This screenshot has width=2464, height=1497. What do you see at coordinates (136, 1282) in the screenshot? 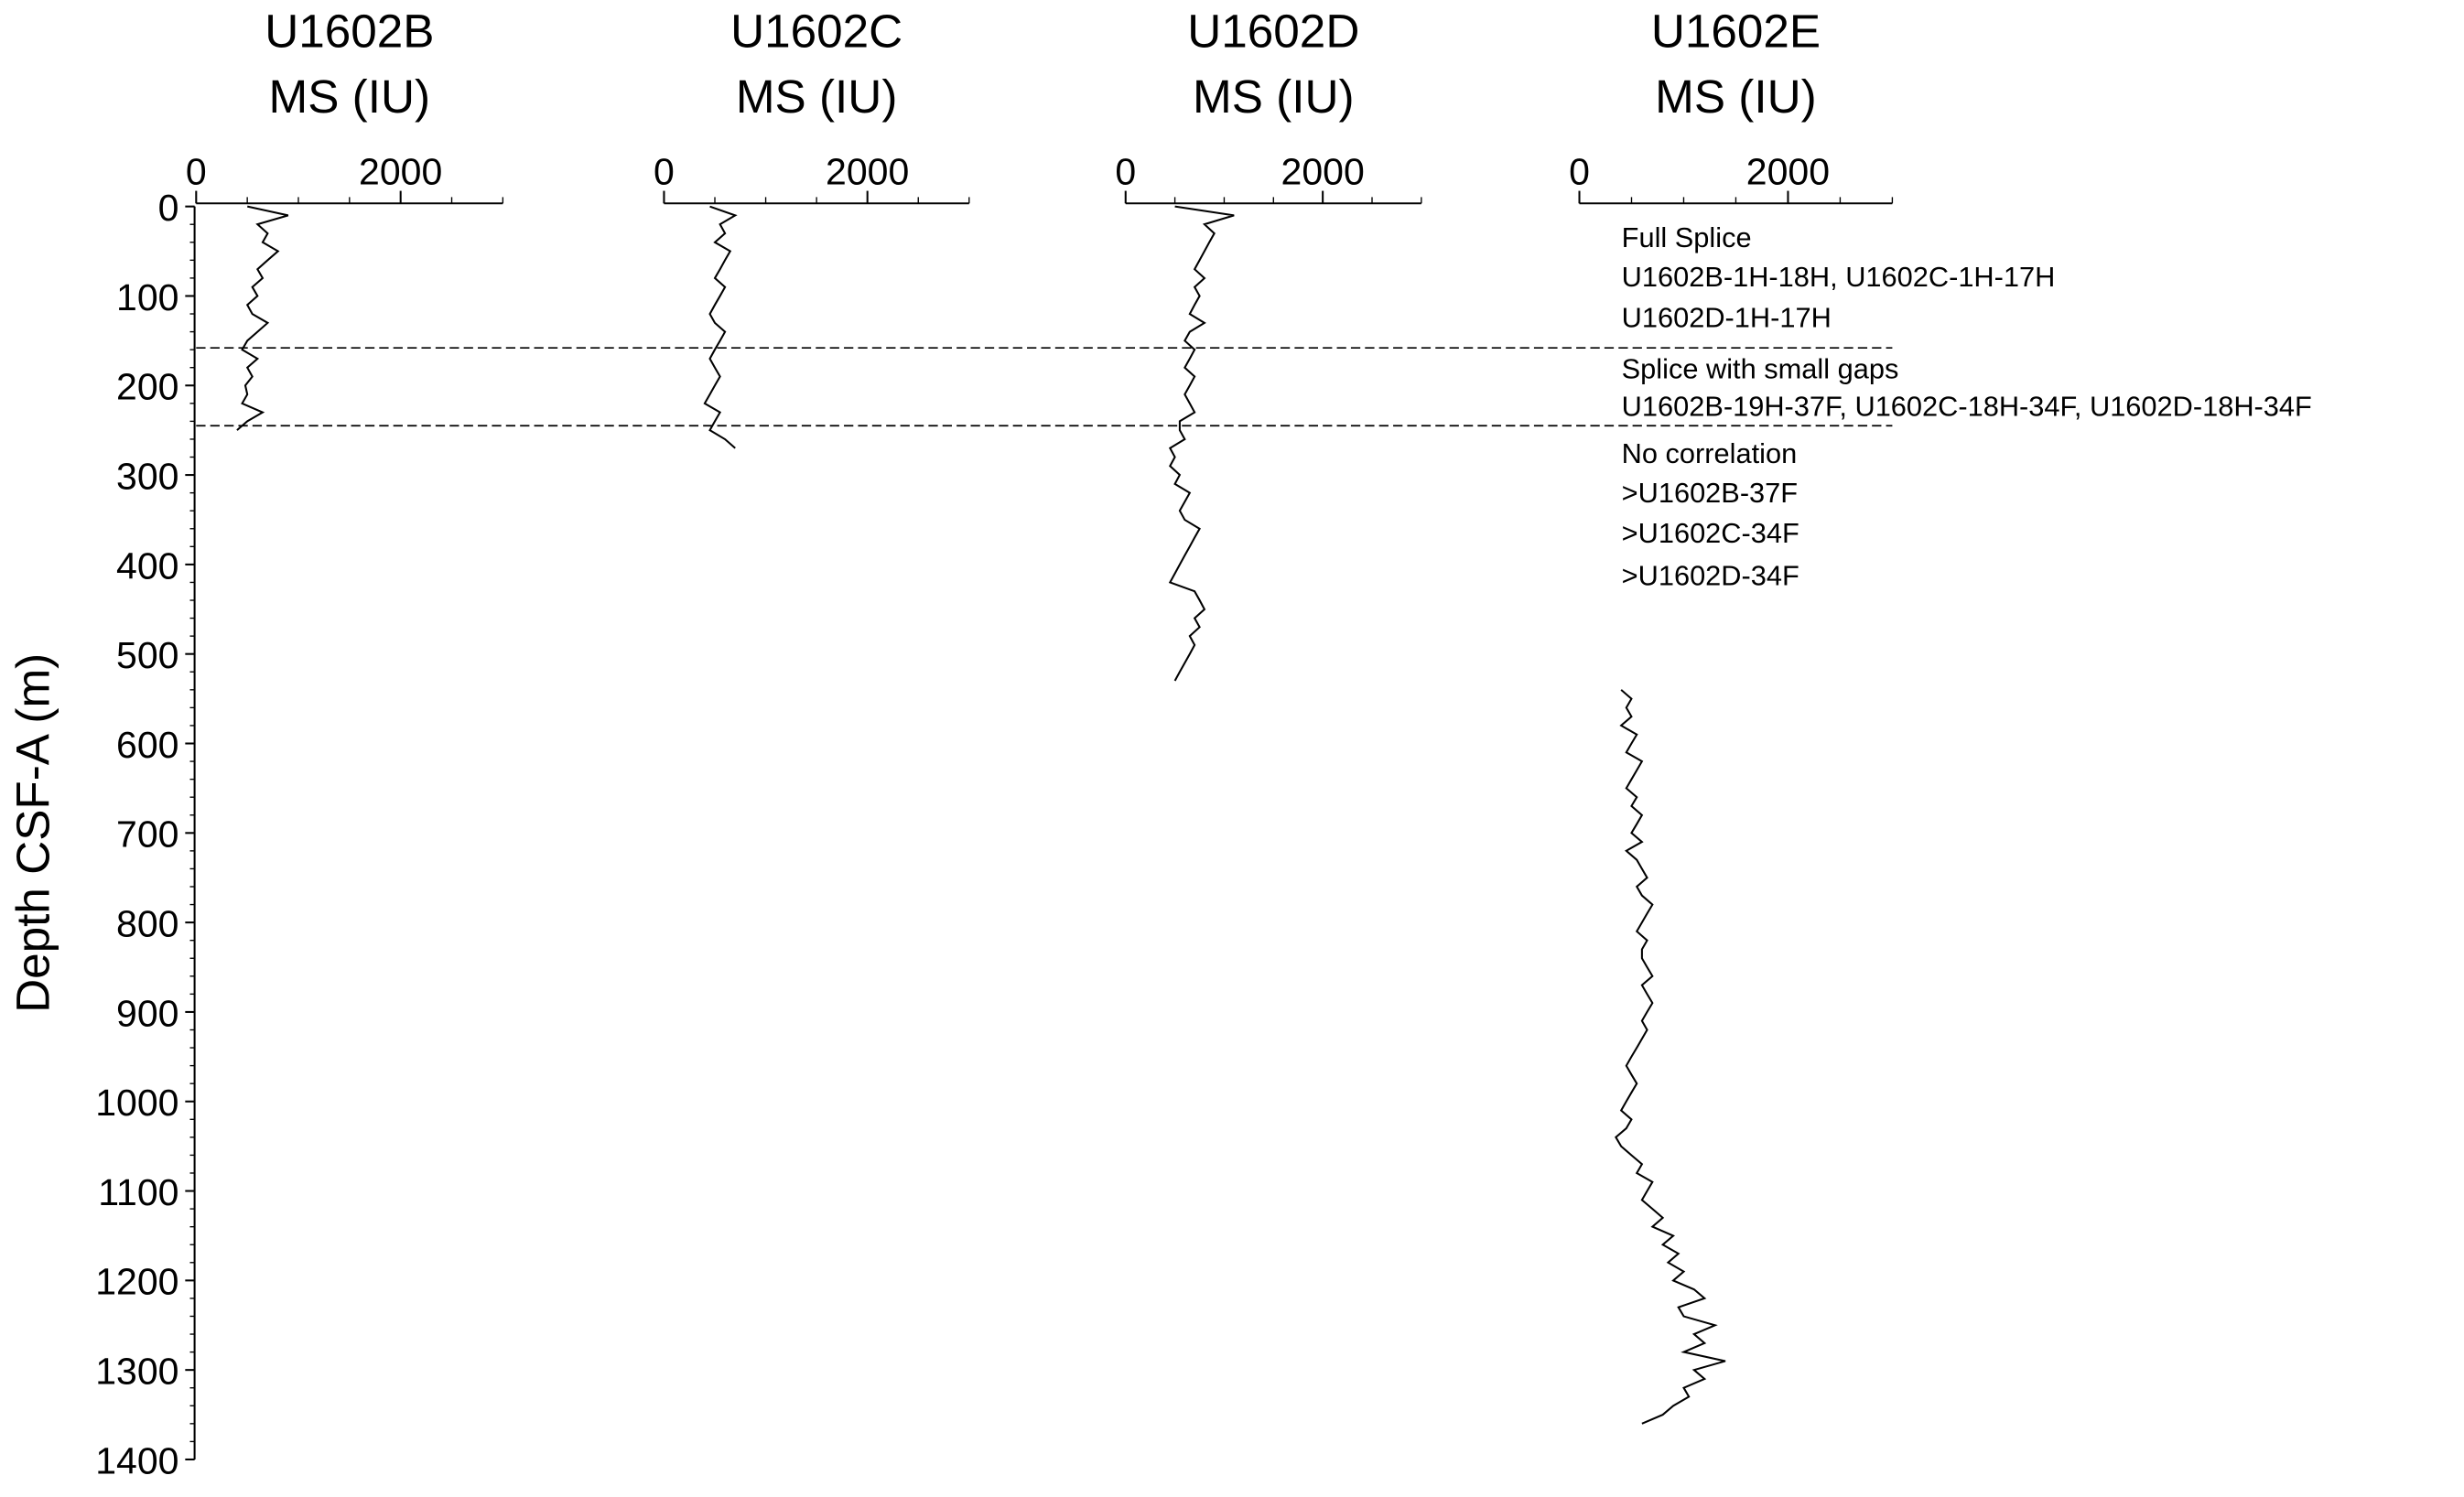
I see `y-tick-label: 1200` at bounding box center [136, 1282].